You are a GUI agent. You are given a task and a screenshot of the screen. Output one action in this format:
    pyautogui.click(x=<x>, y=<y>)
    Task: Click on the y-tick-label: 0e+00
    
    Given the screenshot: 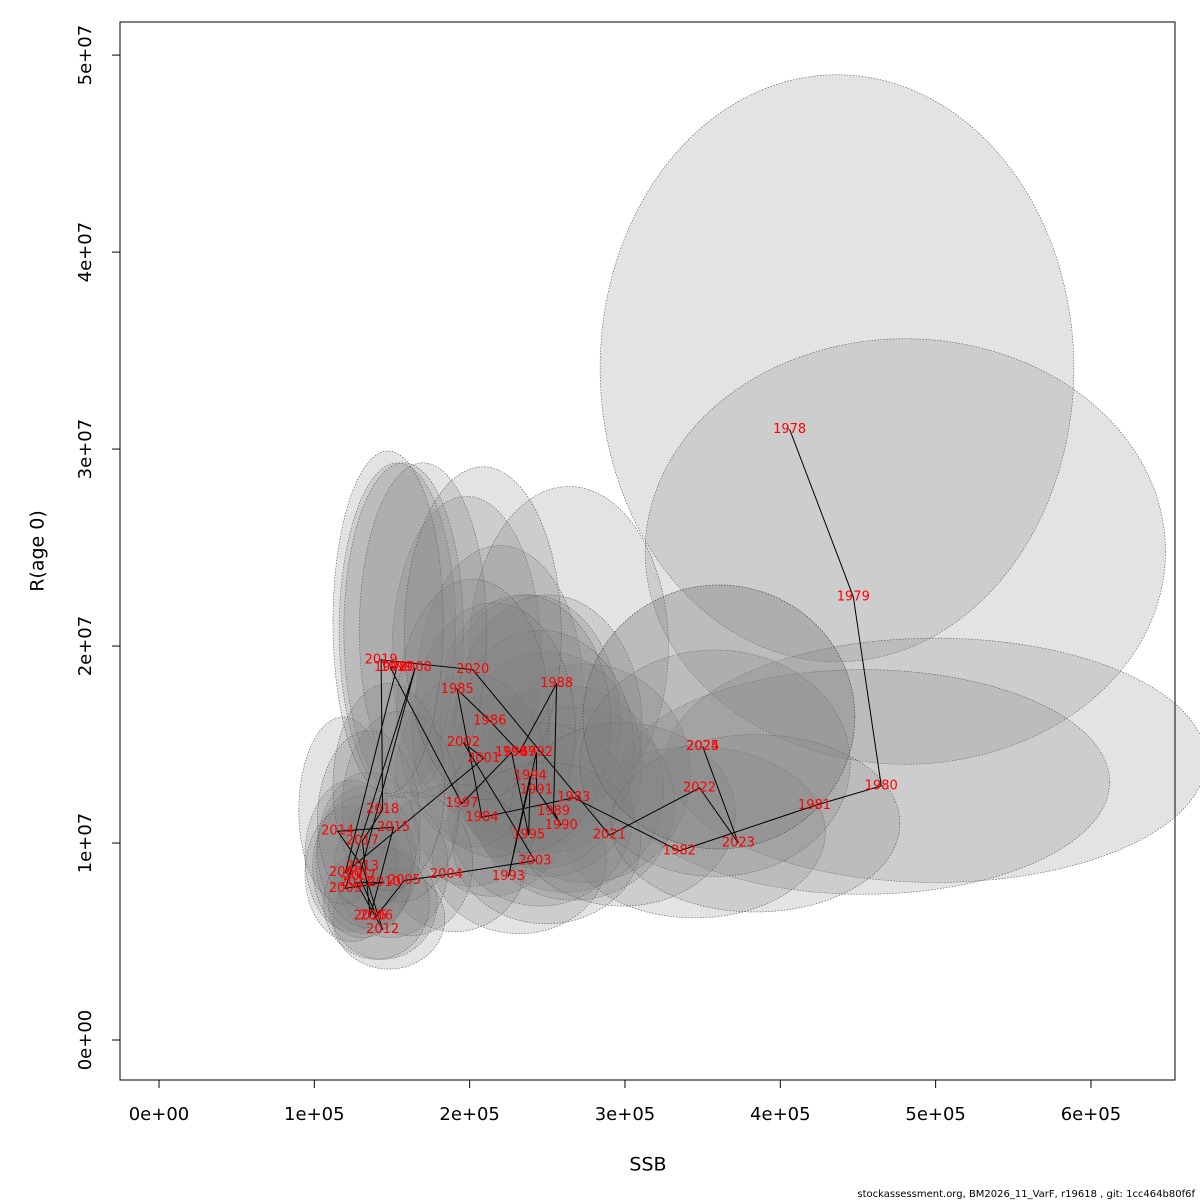 What is the action you would take?
    pyautogui.click(x=85, y=1040)
    